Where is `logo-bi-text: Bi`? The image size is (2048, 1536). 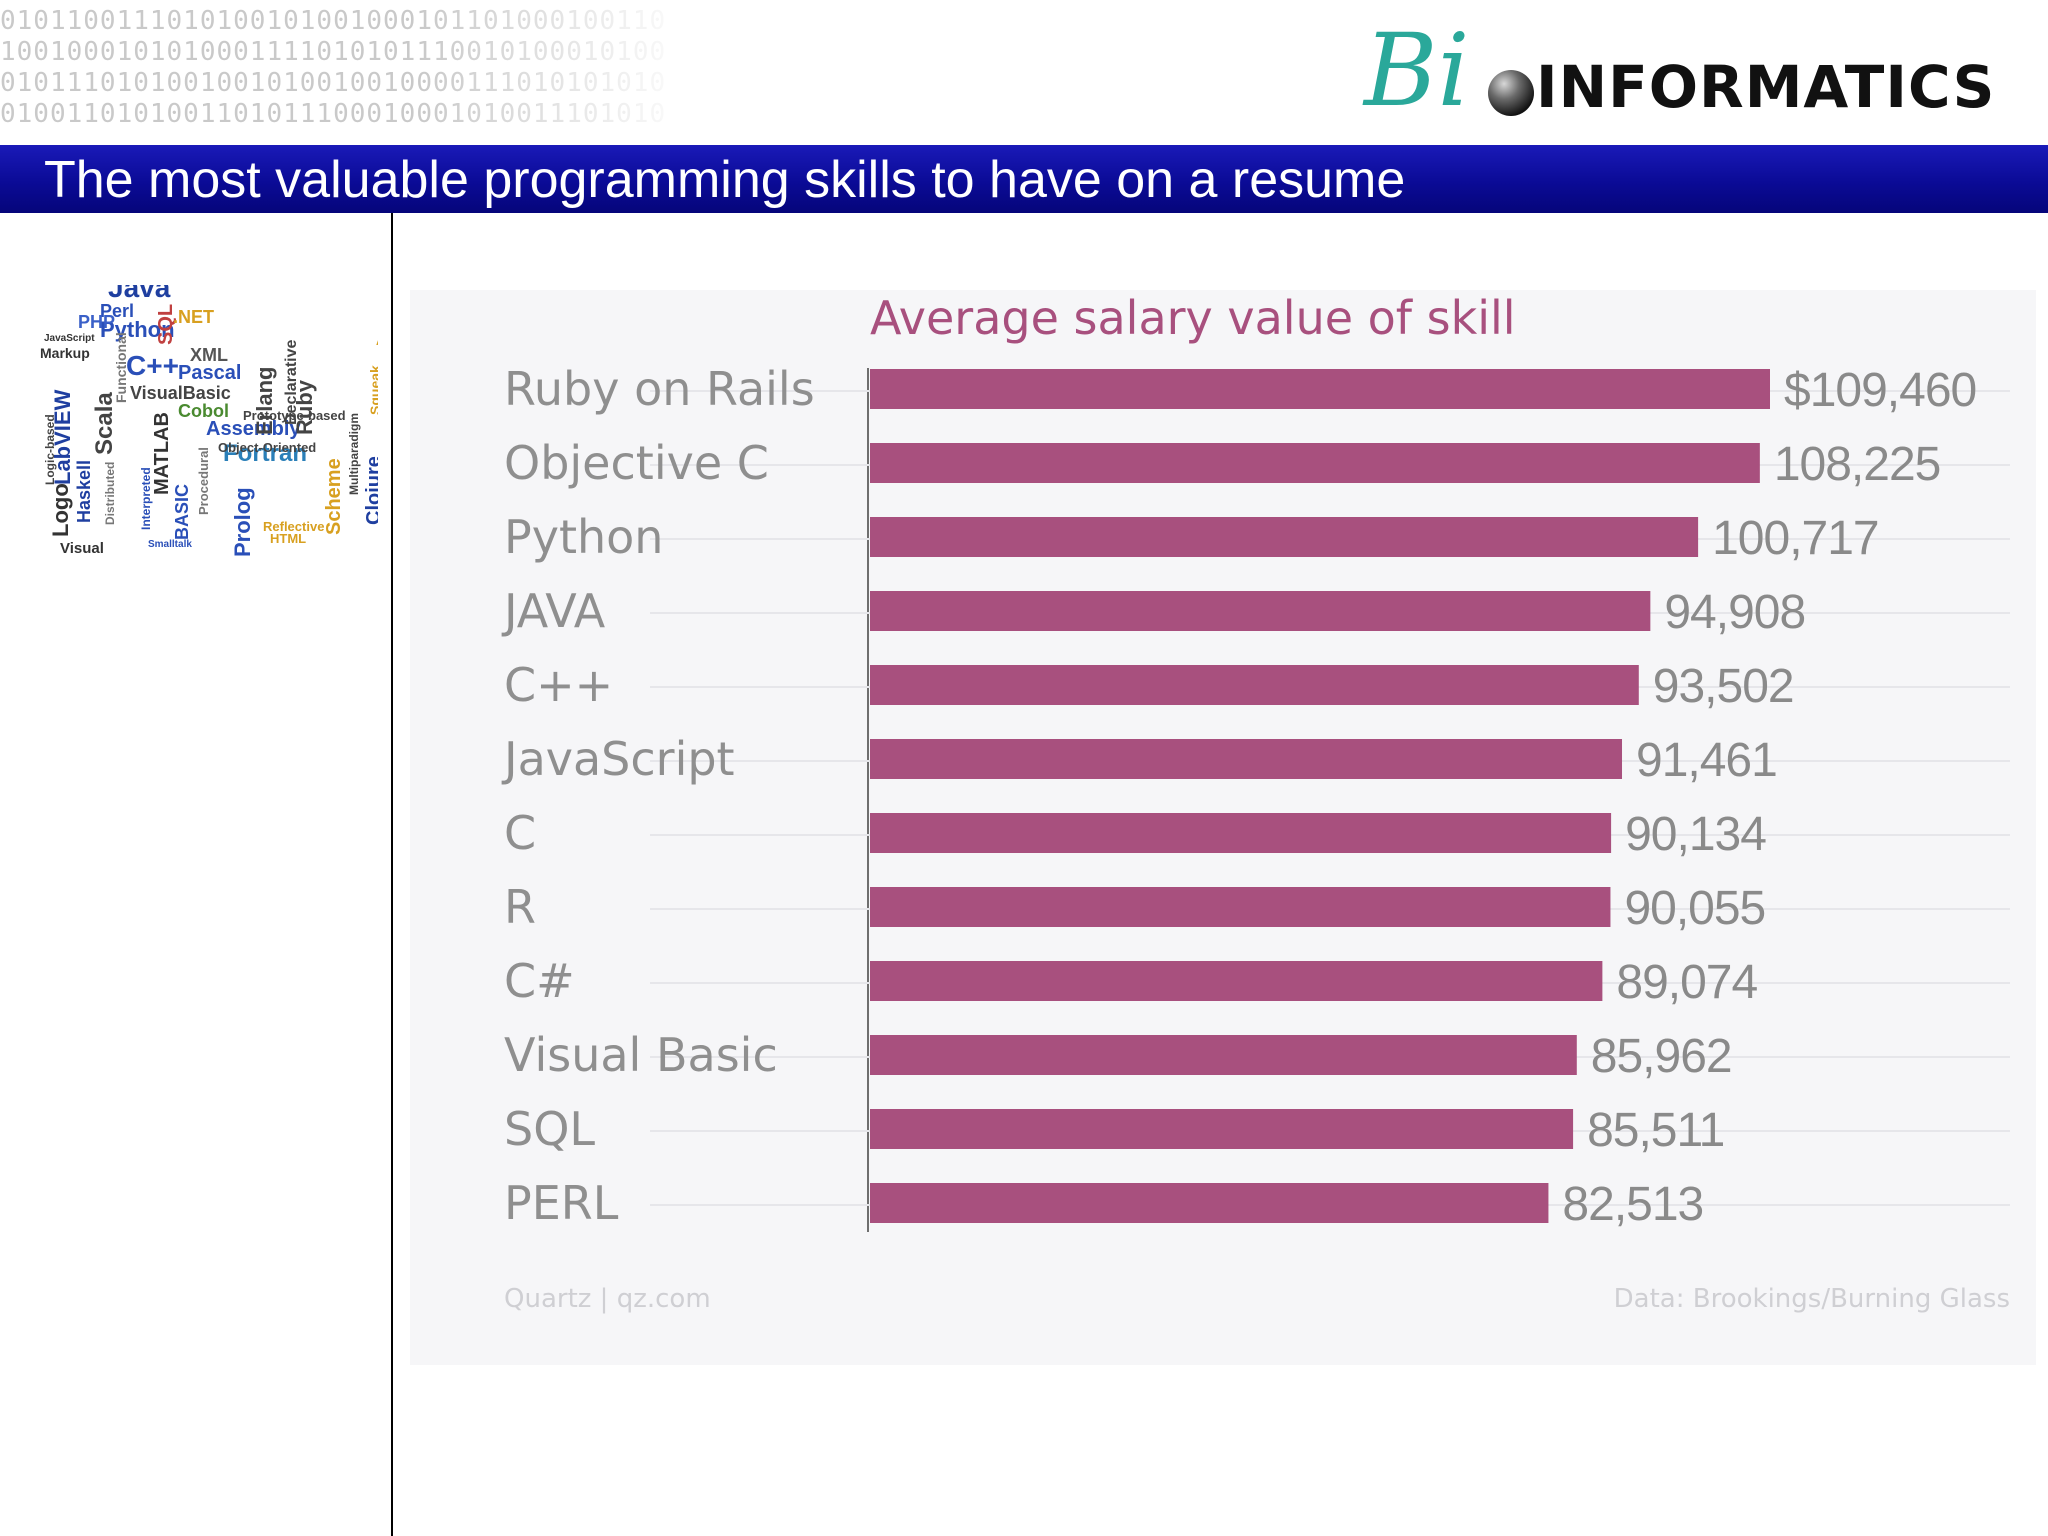
logo-bi-text: Bi is located at coordinates (1417, 70).